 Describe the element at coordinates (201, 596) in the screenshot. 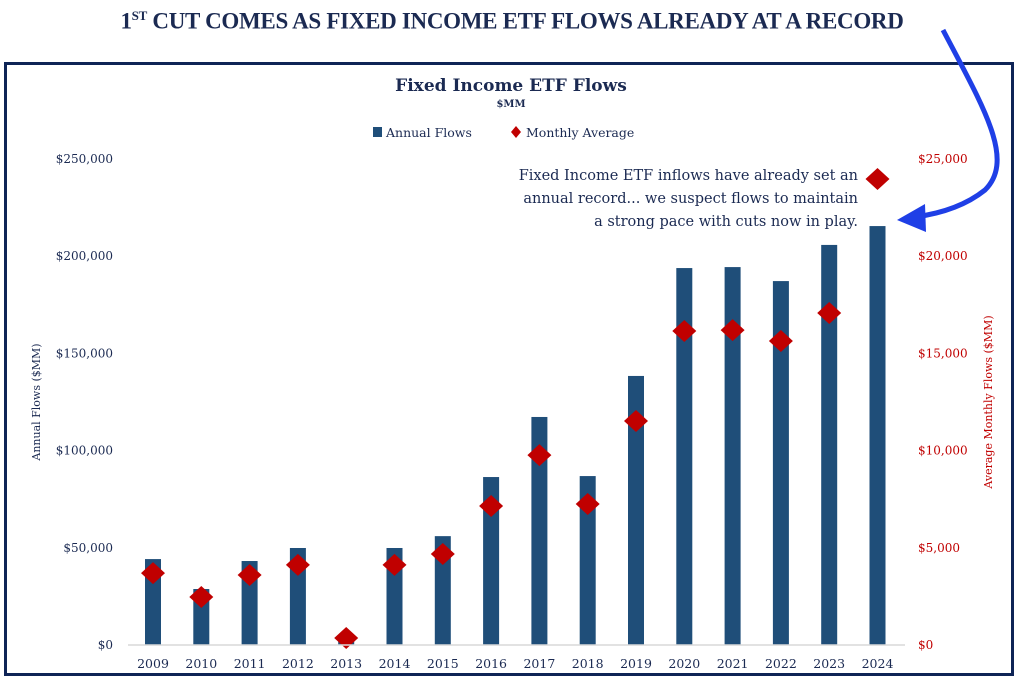

I see `diamond-2010` at that location.